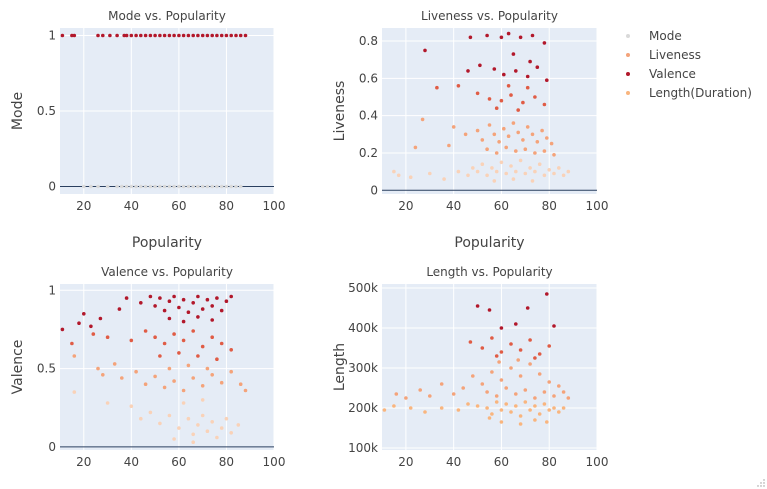 This screenshot has height=489, width=767. What do you see at coordinates (363, 328) in the screenshot?
I see `y-tick-label: 400k` at bounding box center [363, 328].